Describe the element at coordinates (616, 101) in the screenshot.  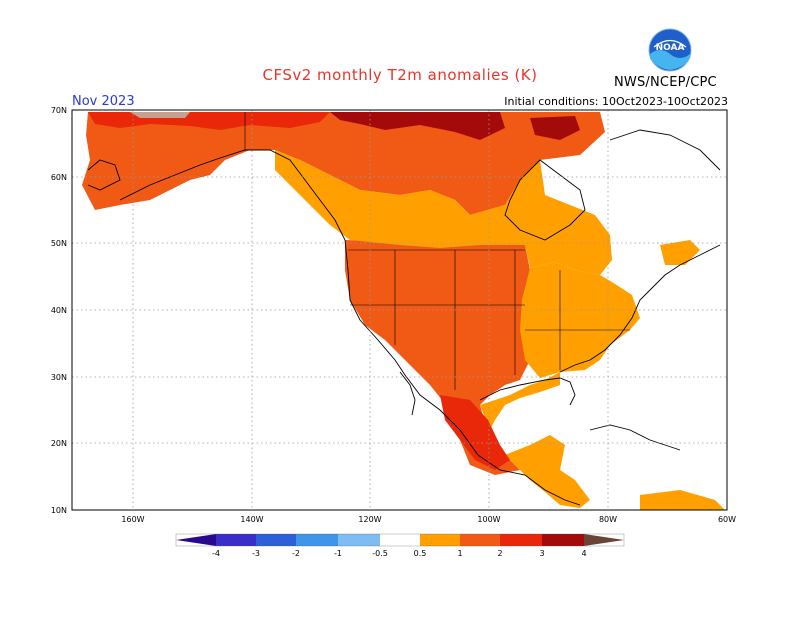
I see `initial-conditions: Initial conditions: 10Oct2023-10Oct2023` at that location.